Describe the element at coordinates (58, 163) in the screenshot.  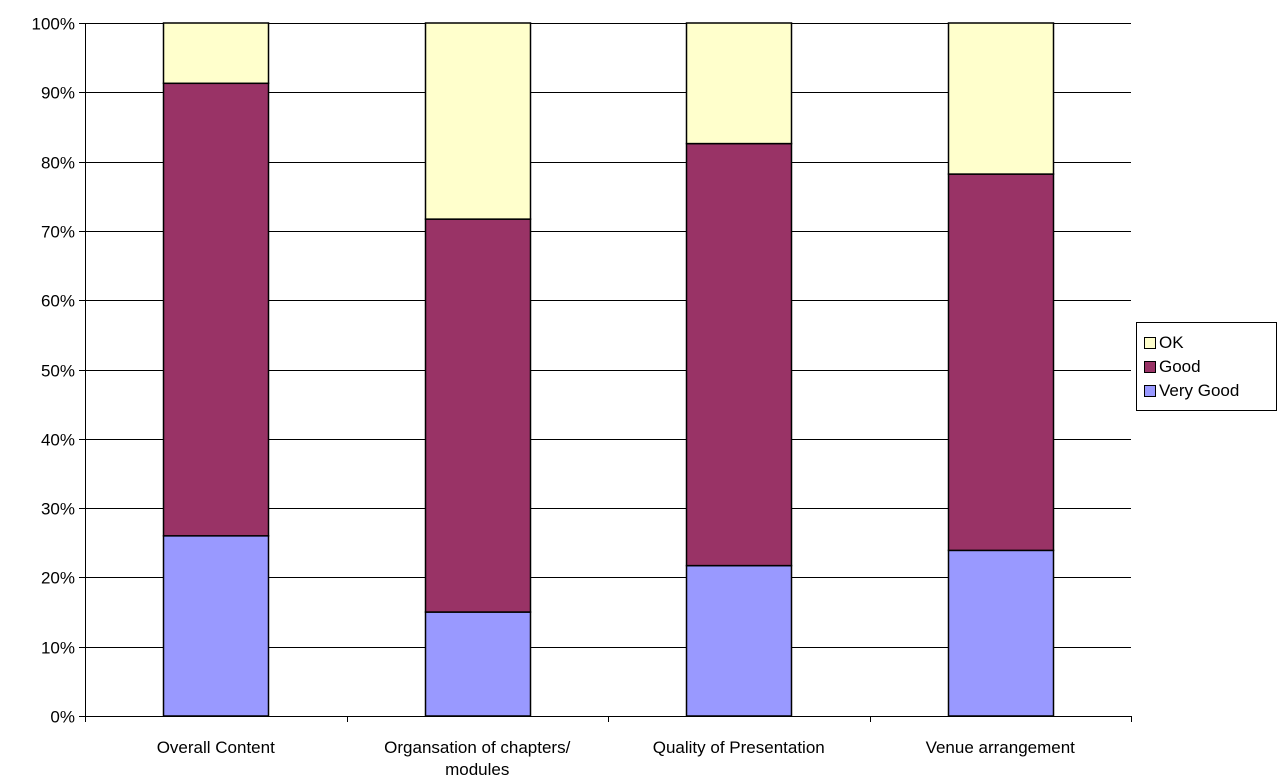
I see `y-tick-label: 80%` at that location.